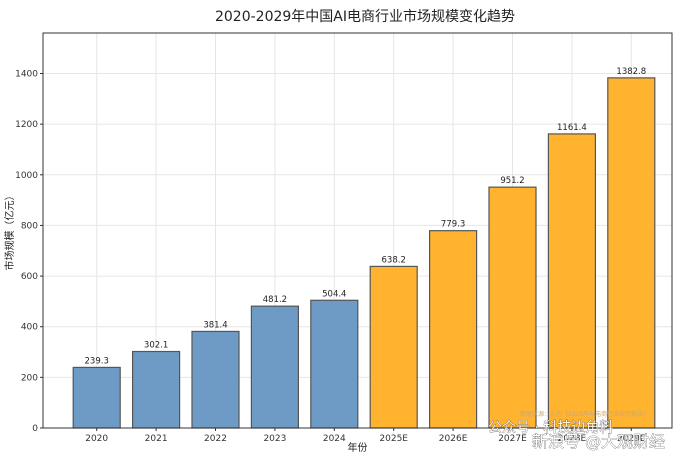 This screenshot has width=690, height=459. Describe the element at coordinates (215, 325) in the screenshot. I see `bar-value-label: 381.4` at that location.